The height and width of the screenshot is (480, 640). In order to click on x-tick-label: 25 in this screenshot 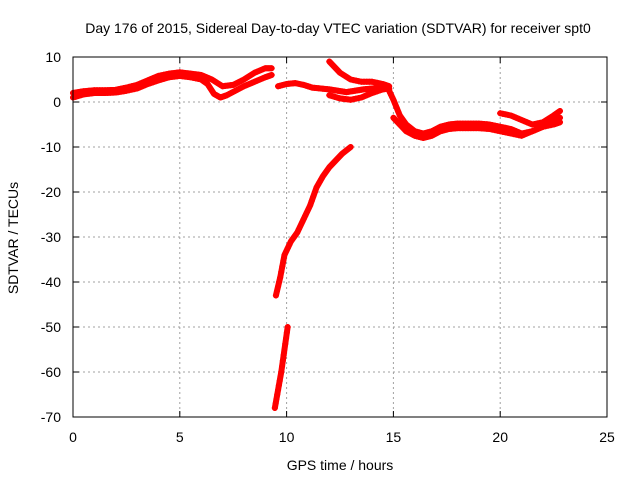, I will do `click(607, 437)`.